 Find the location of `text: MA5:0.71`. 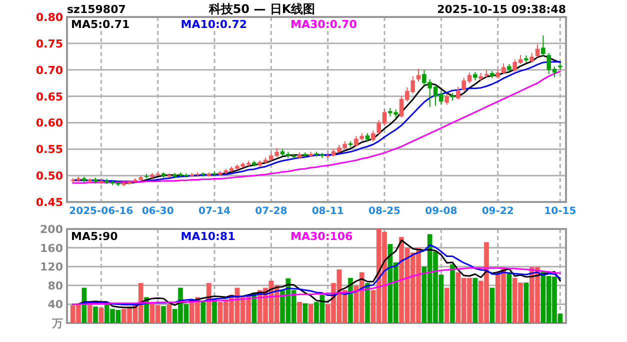

text: MA5:0.71 is located at coordinates (100, 24).